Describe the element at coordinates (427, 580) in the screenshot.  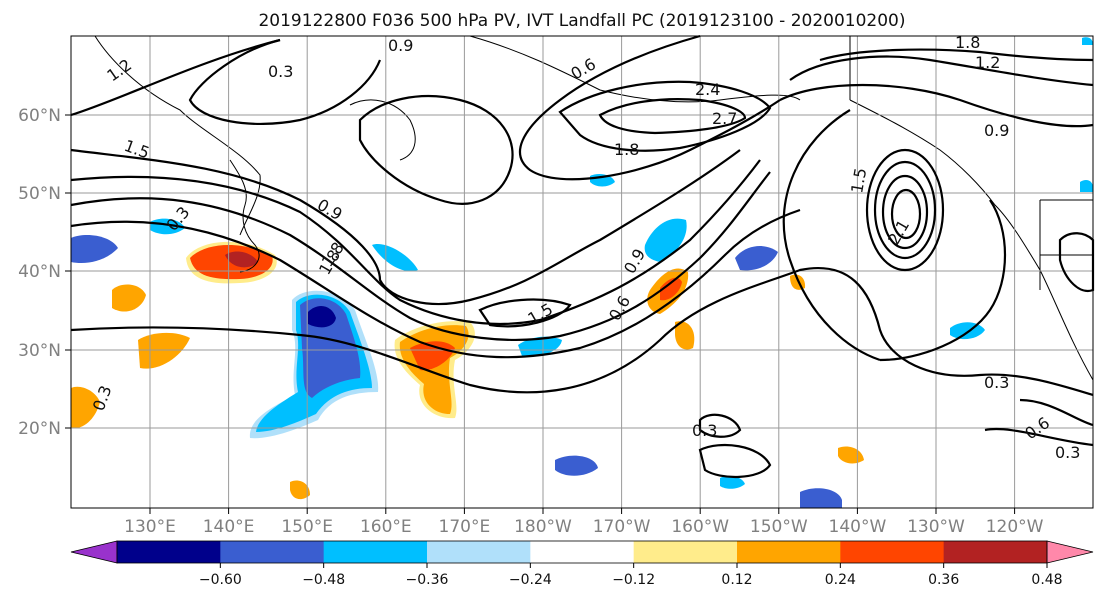
I see `colorbar-tick-label: −0.36` at that location.